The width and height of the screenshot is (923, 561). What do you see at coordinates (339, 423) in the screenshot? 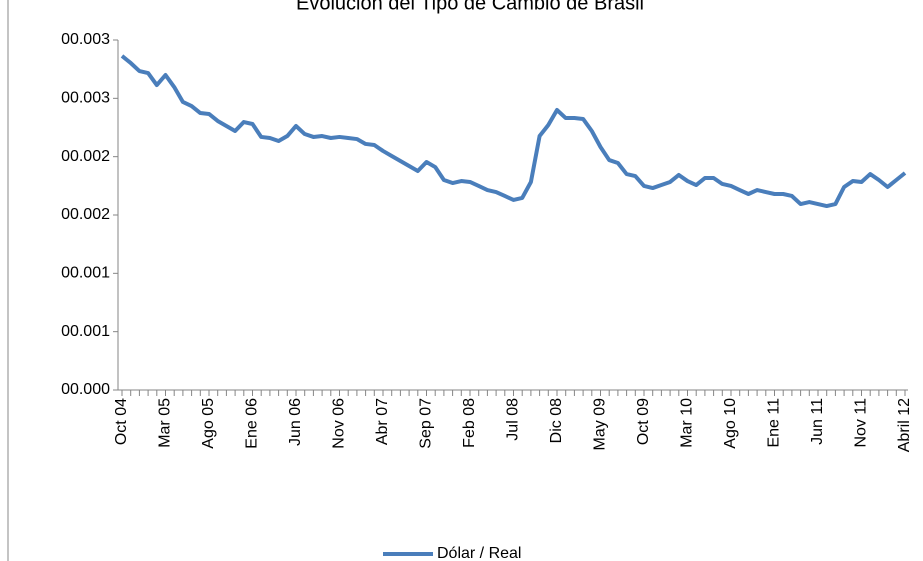
I see `x-tick-label: Nov 06` at bounding box center [339, 423].